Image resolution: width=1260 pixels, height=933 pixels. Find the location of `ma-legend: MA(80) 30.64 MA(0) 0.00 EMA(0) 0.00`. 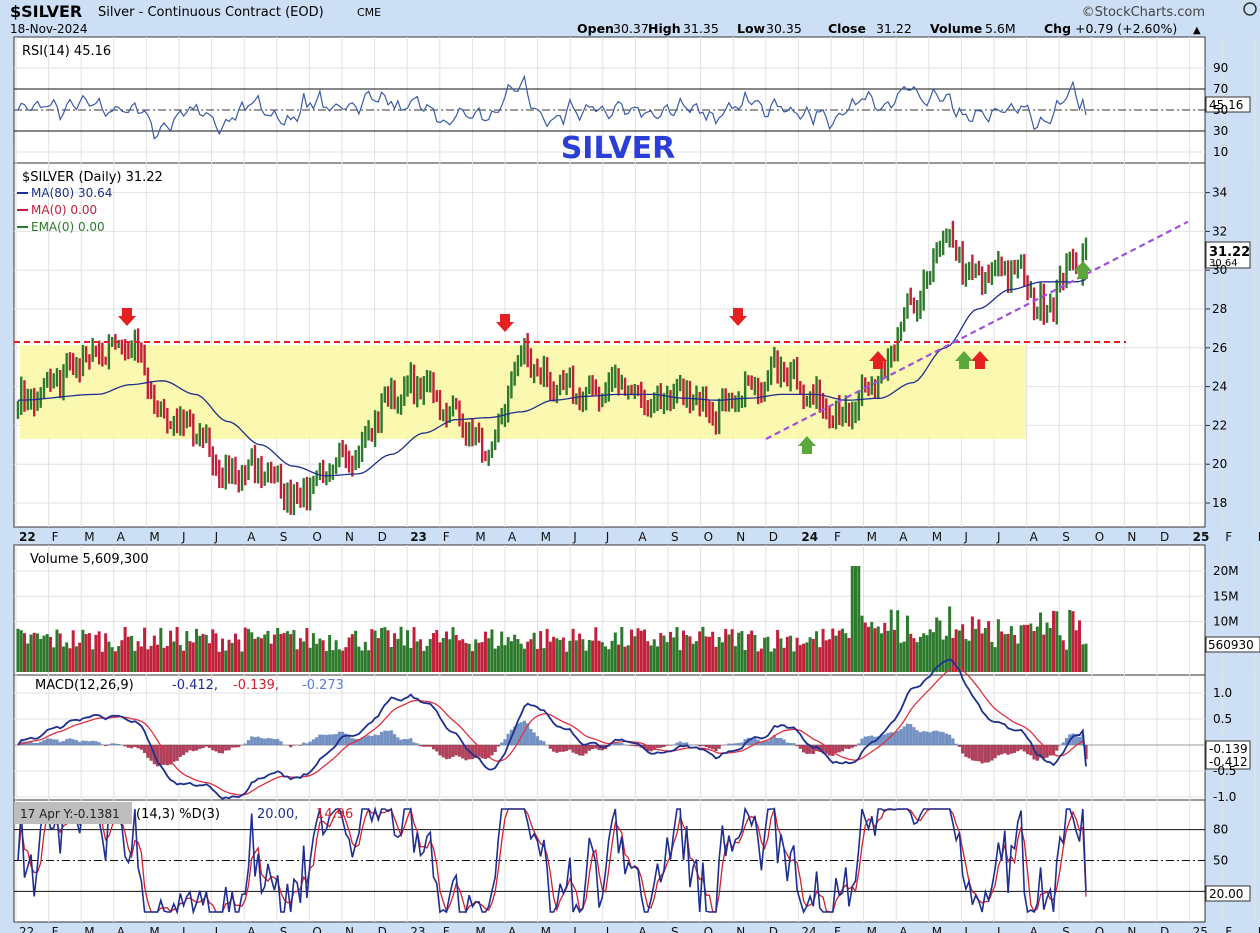

ma-legend: MA(80) 30.64 MA(0) 0.00 EMA(0) 0.00 is located at coordinates (64, 210).